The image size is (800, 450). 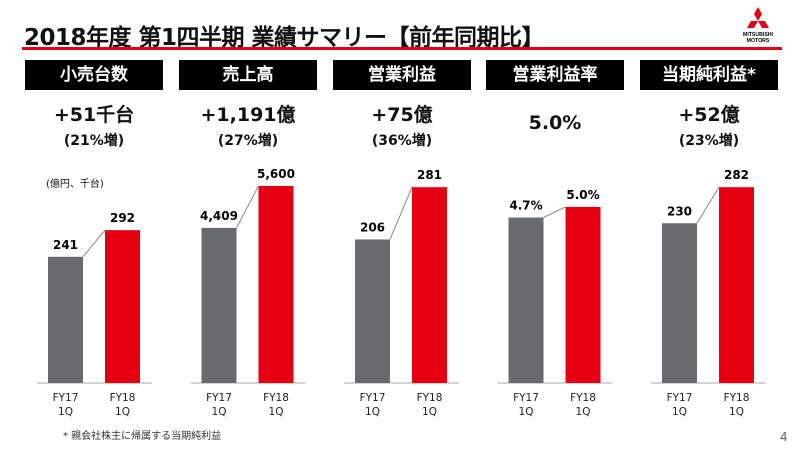 I want to click on bar-value-label: 206, so click(x=372, y=227).